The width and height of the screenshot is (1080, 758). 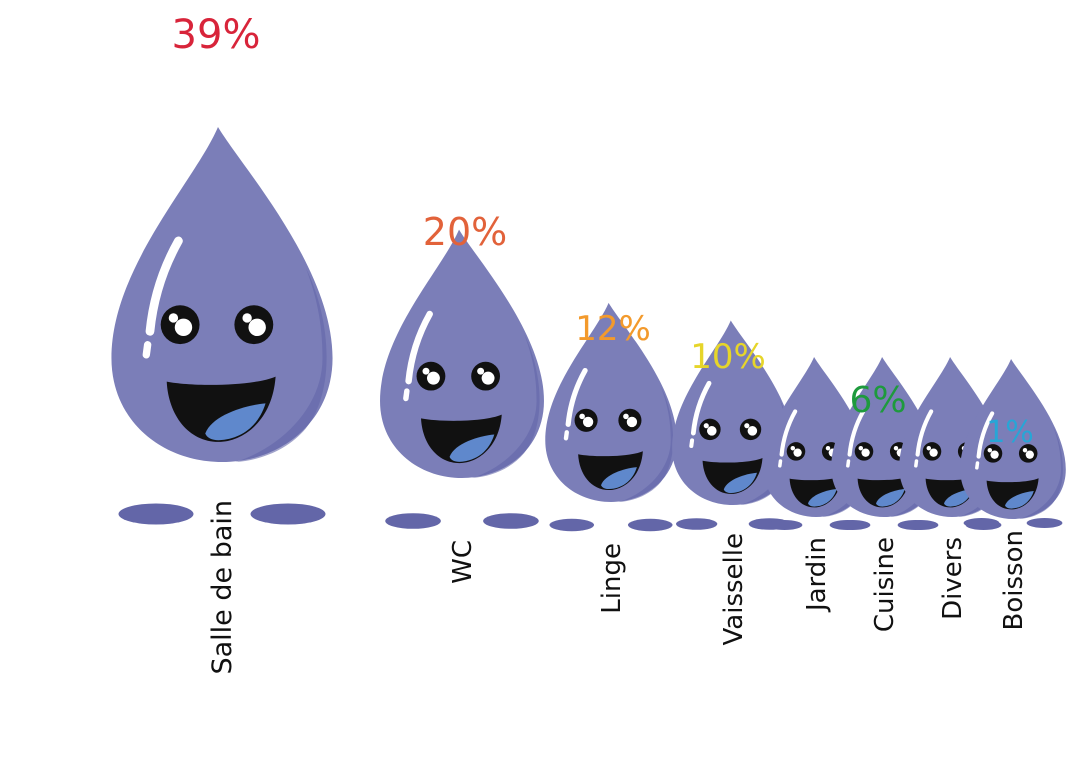 What do you see at coordinates (953, 578) in the screenshot?
I see `category-label-6: Divers` at bounding box center [953, 578].